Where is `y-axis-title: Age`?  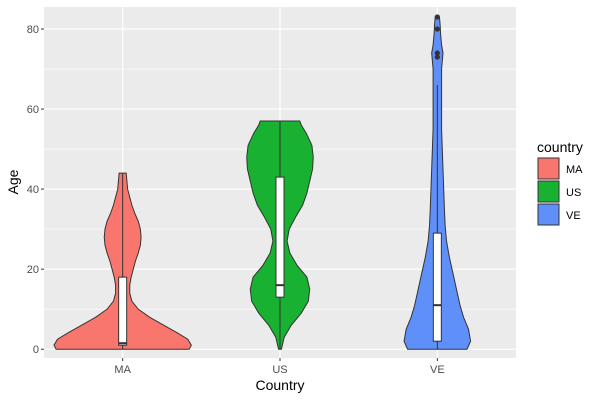 y-axis-title: Age is located at coordinates (13, 181).